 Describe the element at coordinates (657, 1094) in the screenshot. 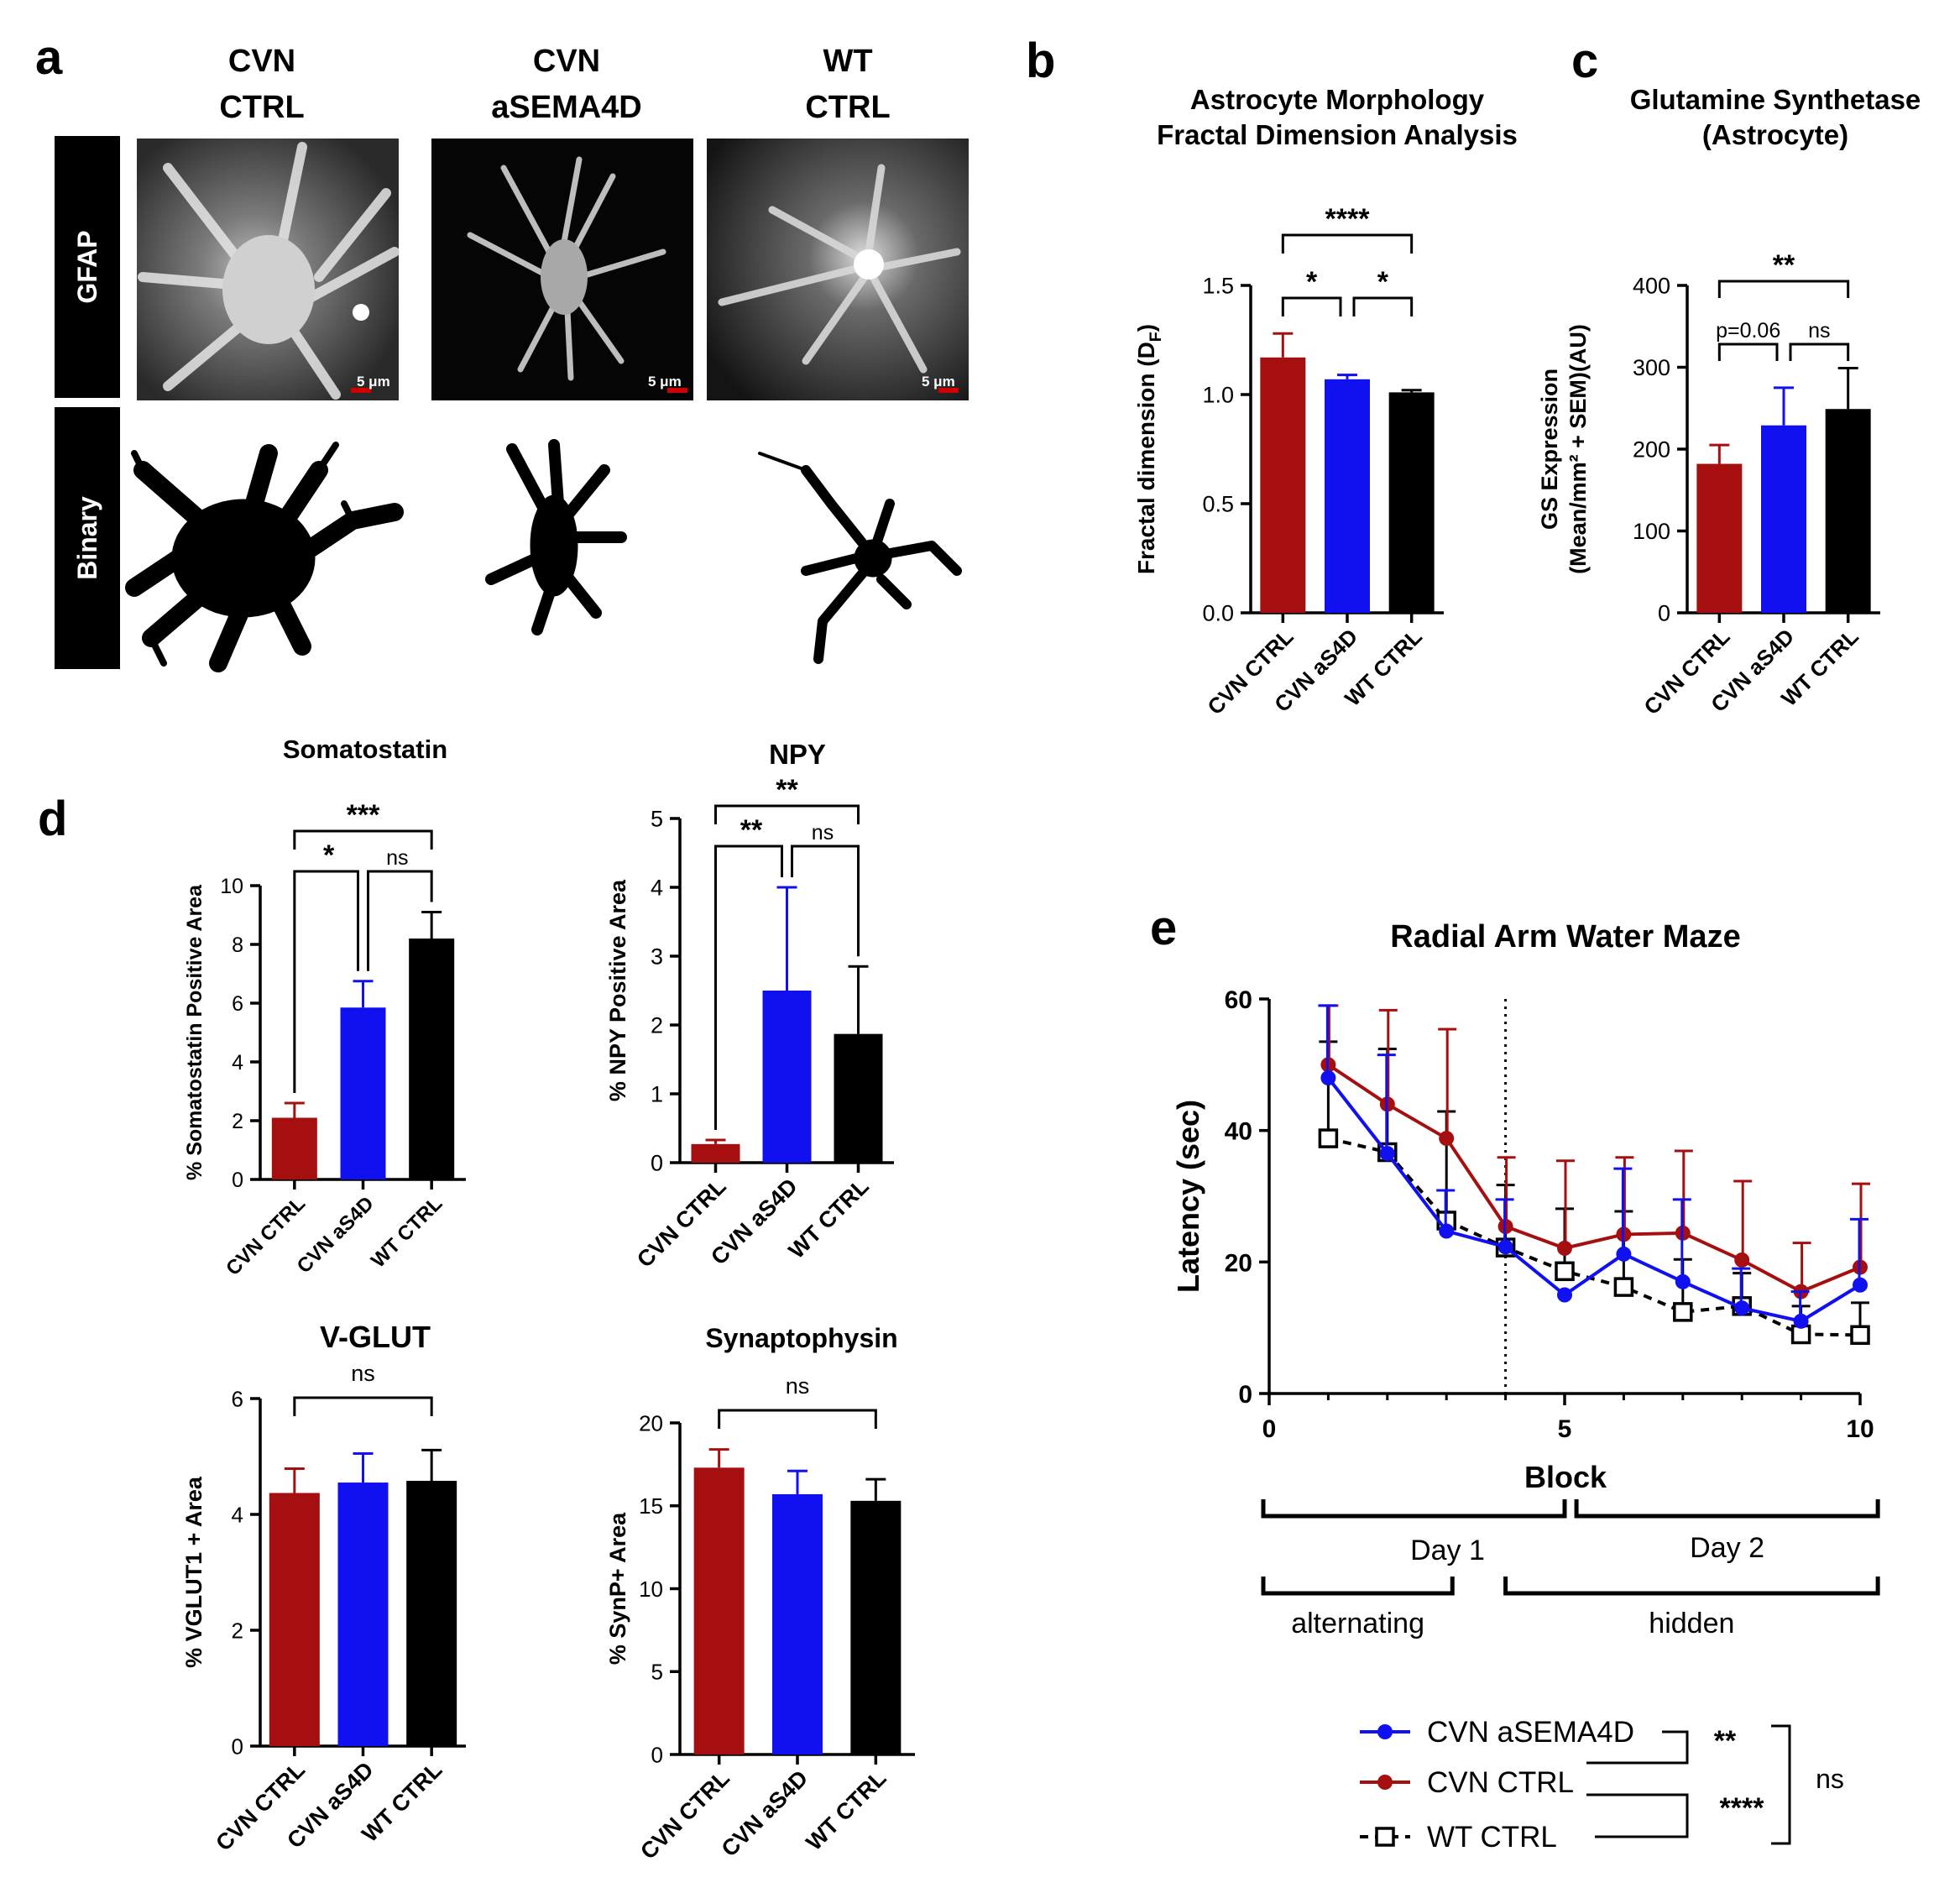

I see `y-tick-label: 1` at that location.